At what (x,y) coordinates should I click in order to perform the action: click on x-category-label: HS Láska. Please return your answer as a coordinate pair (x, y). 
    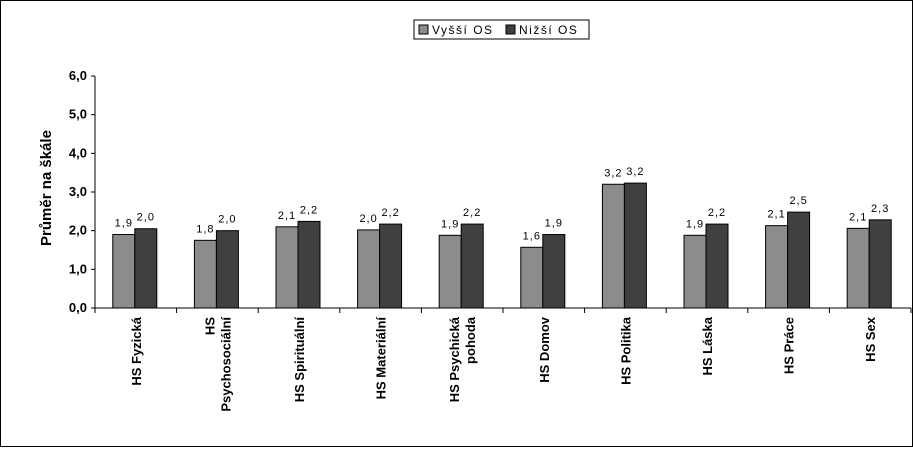
    Looking at the image, I should click on (707, 345).